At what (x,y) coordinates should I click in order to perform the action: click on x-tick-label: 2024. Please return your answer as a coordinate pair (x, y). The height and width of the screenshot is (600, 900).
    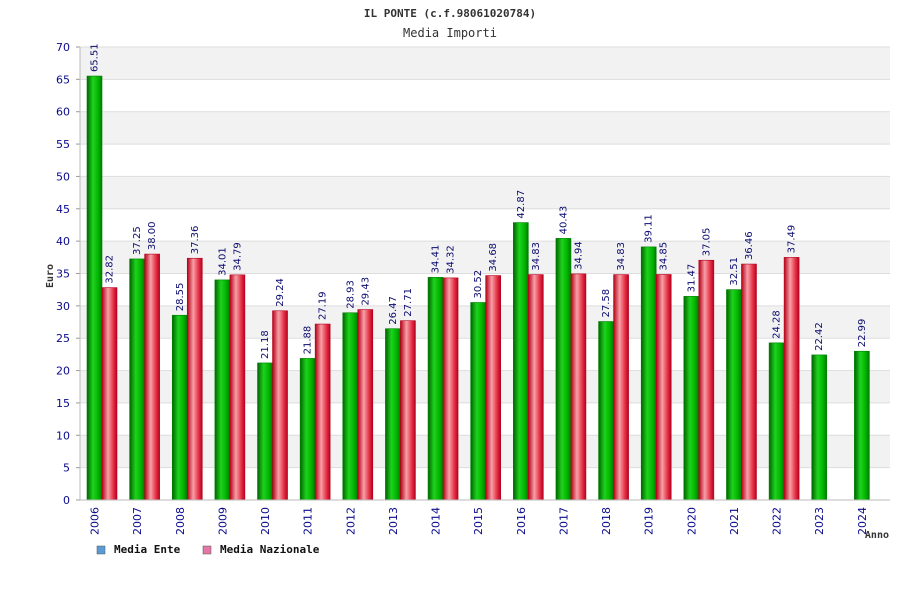
    Looking at the image, I should click on (862, 521).